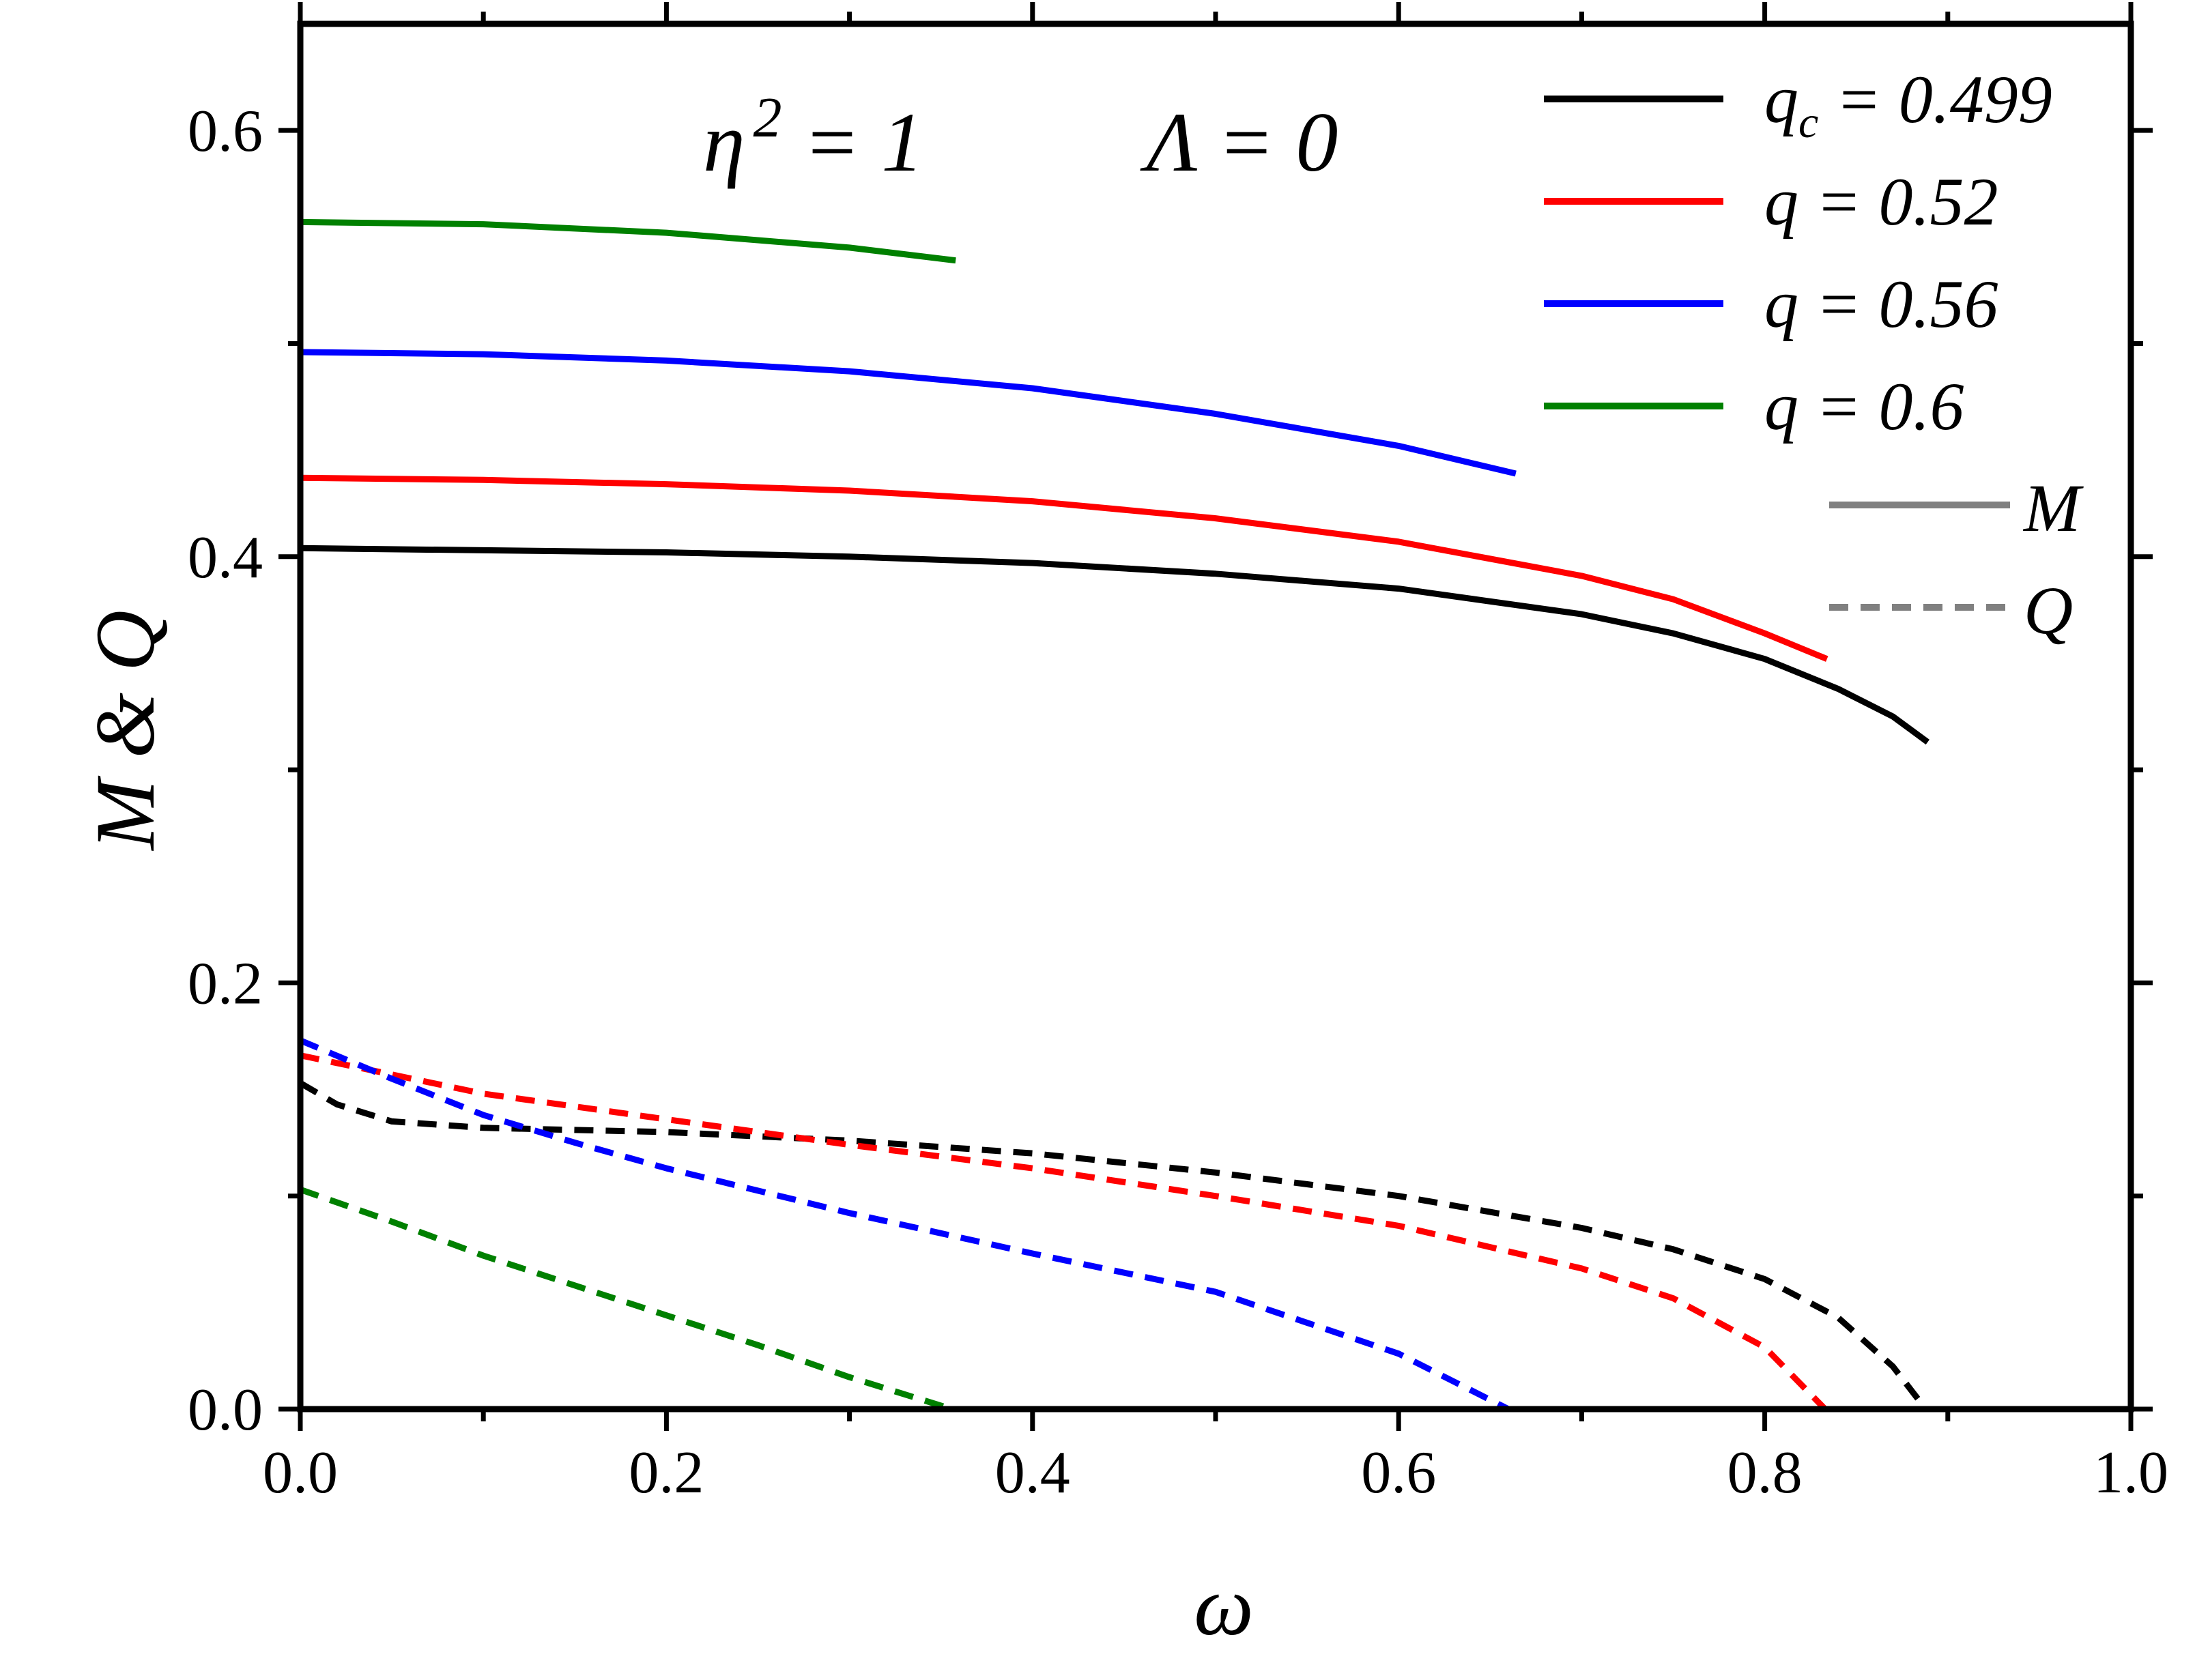 The width and height of the screenshot is (2195, 1680). I want to click on legend-label: q = 0.6, so click(1864, 406).